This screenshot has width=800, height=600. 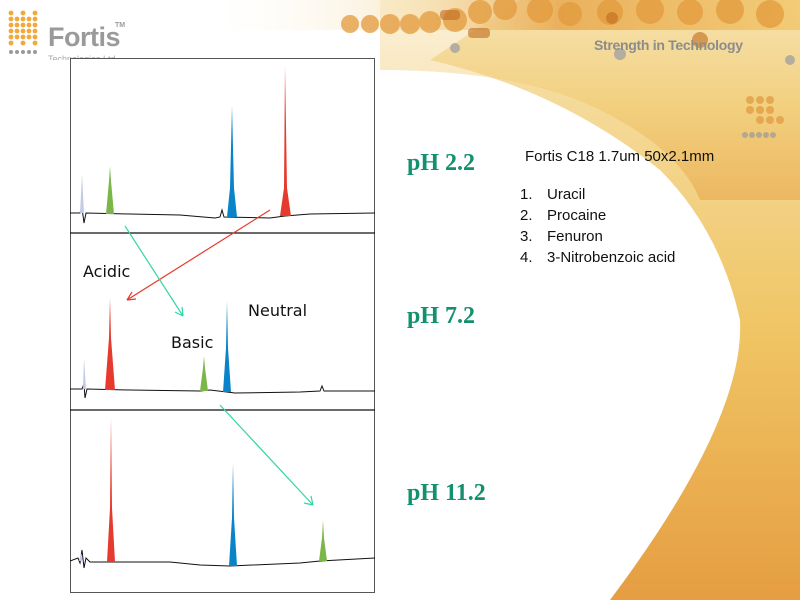 I want to click on tagline: Strength in Technology, so click(x=668, y=45).